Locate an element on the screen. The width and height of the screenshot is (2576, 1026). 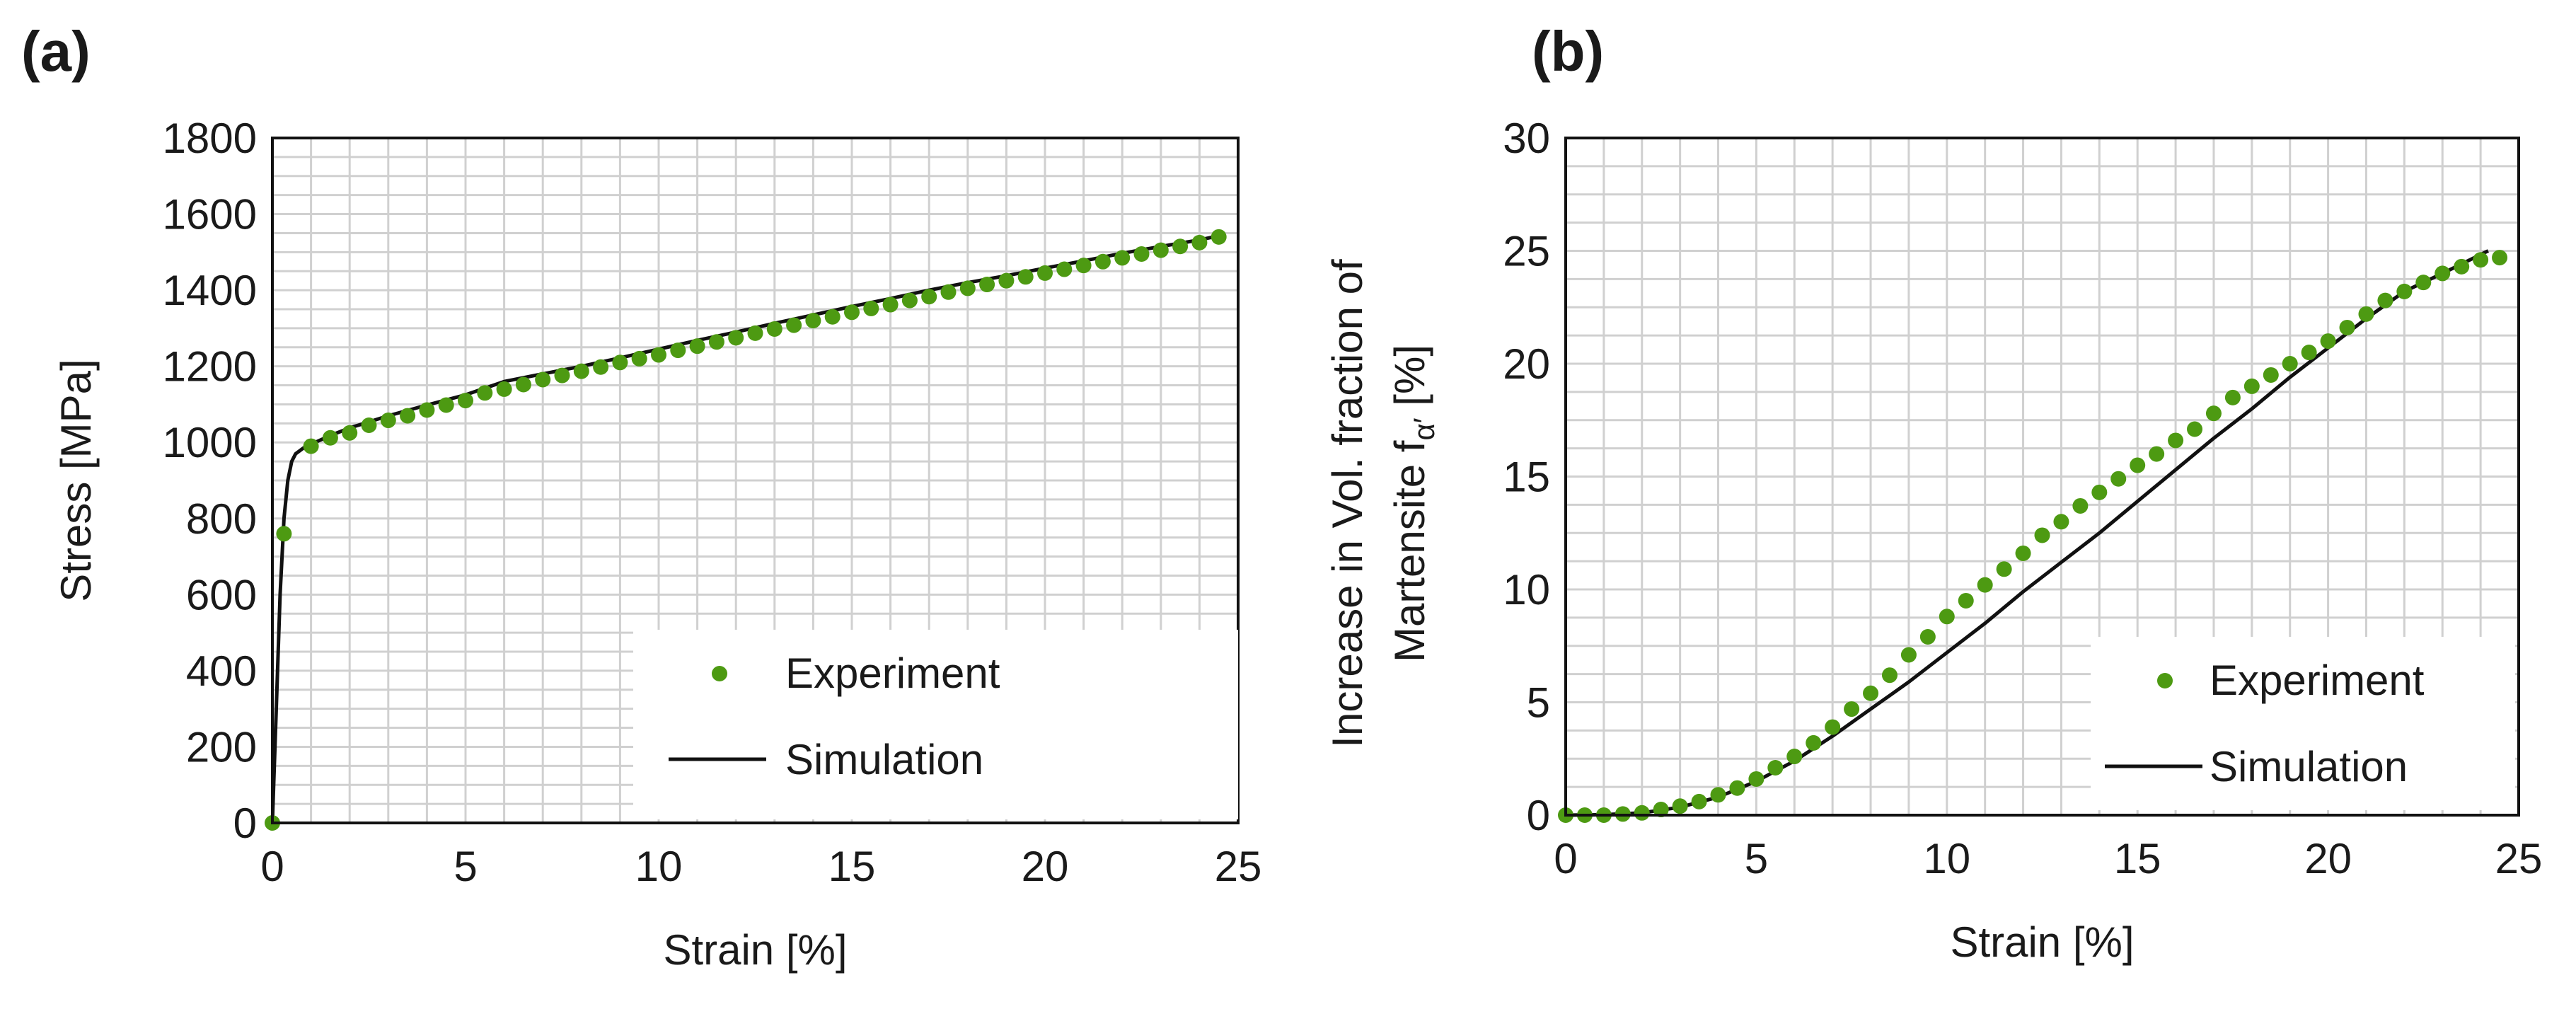
x-tick-label: 0 is located at coordinates (1565, 858).